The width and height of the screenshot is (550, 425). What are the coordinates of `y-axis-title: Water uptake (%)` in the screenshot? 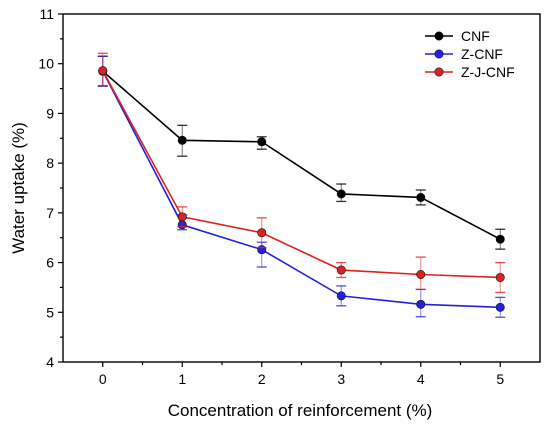 It's located at (18, 188).